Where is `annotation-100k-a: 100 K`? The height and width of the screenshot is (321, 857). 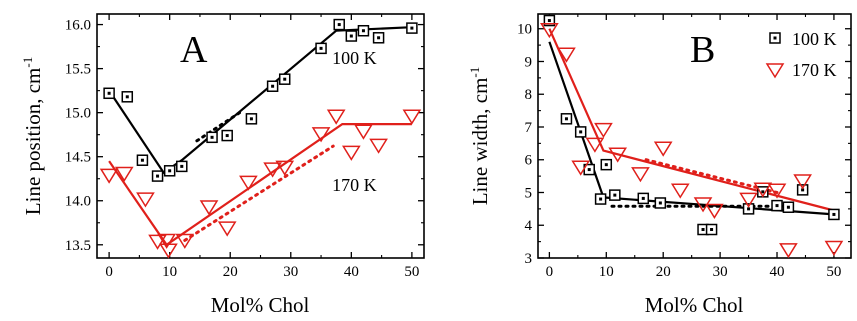
annotation-100k-a: 100 K is located at coordinates (354, 58).